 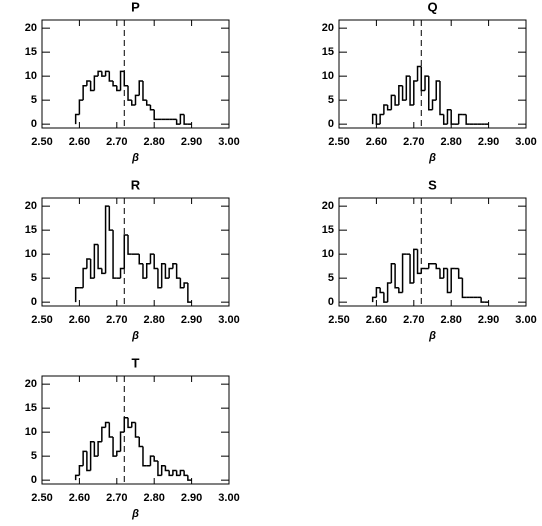 I want to click on panel: Sβ 2.50 2.60 2.70 2.80 2.90 3.00 0 5 10 15 20, so click(x=429, y=259).